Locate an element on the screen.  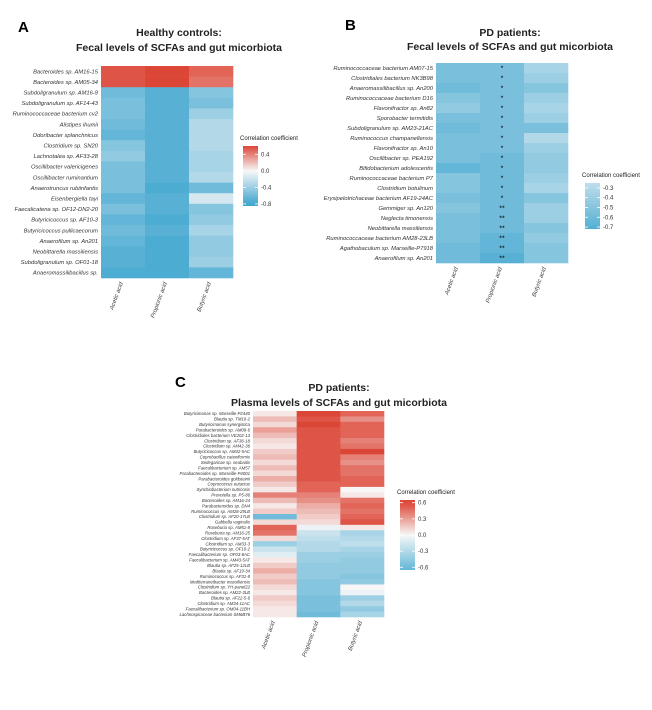
row-label: Parabacteroides sp. AM08-6 is located at coordinates (223, 429).